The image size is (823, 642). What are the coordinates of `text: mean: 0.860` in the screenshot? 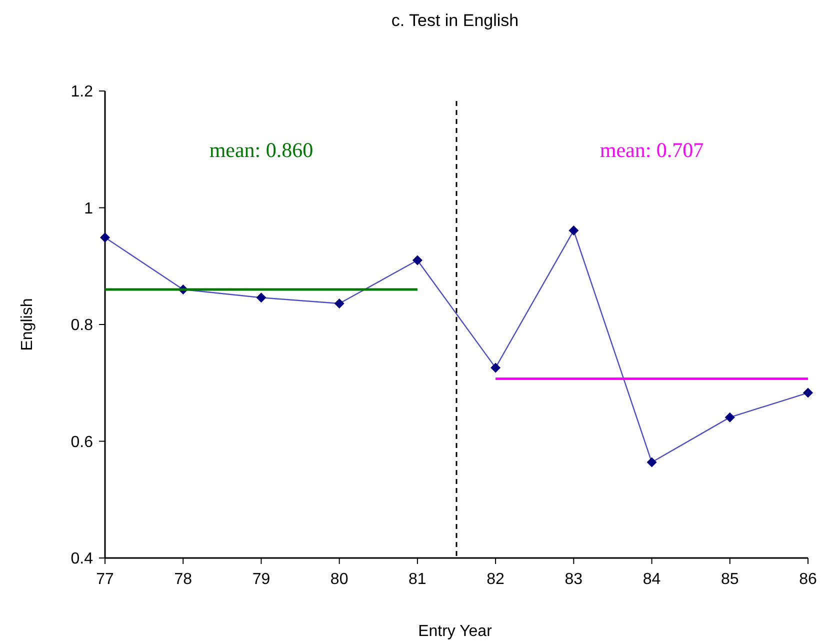 It's located at (261, 150).